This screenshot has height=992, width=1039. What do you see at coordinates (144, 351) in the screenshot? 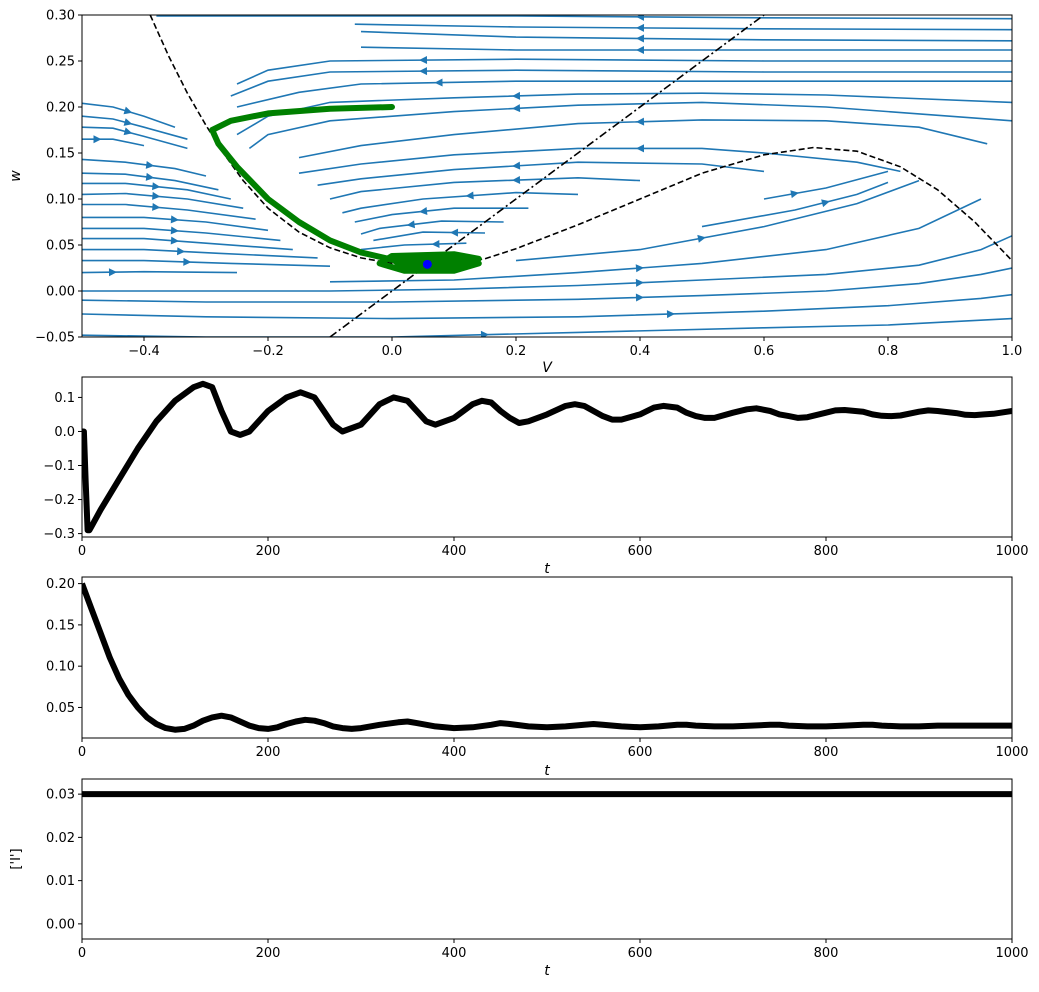
I see `x-tick-label: −0.4` at bounding box center [144, 351].